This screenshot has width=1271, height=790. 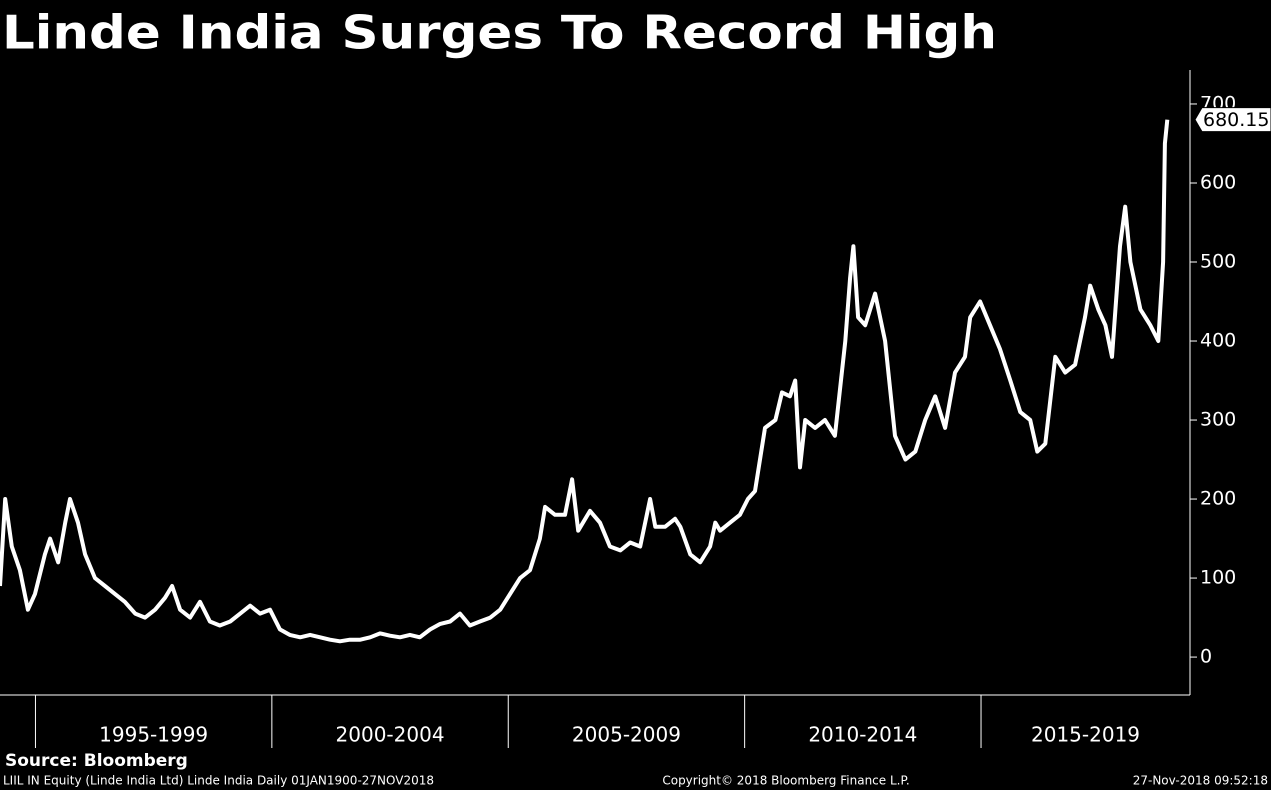 I want to click on chart-title: Linde India Surges To Record High, so click(x=499, y=33).